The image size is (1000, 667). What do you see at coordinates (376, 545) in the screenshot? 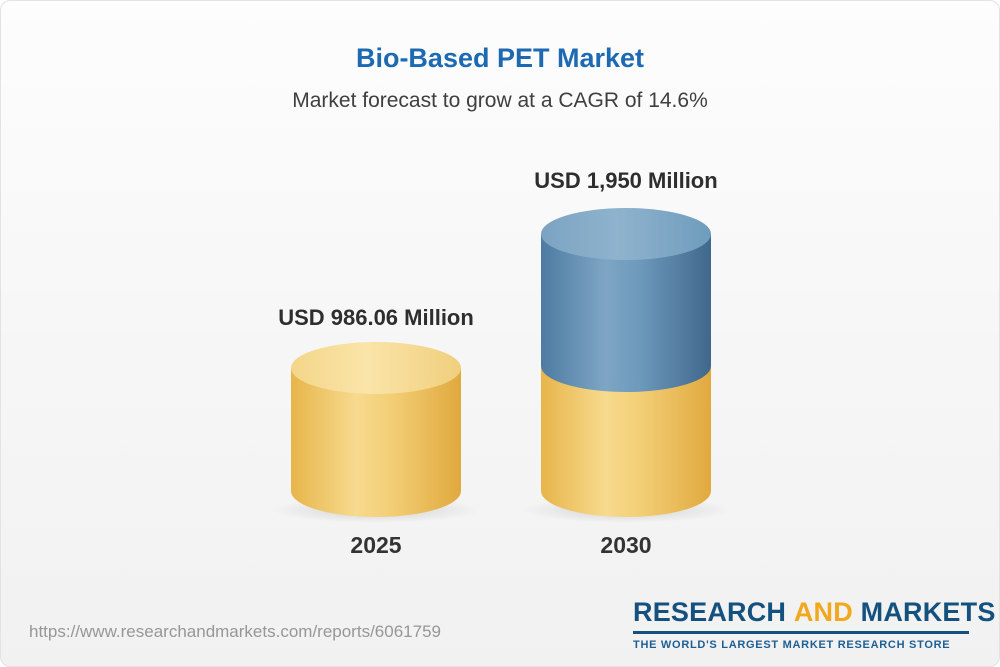
I see `category-label-2025: 2025` at bounding box center [376, 545].